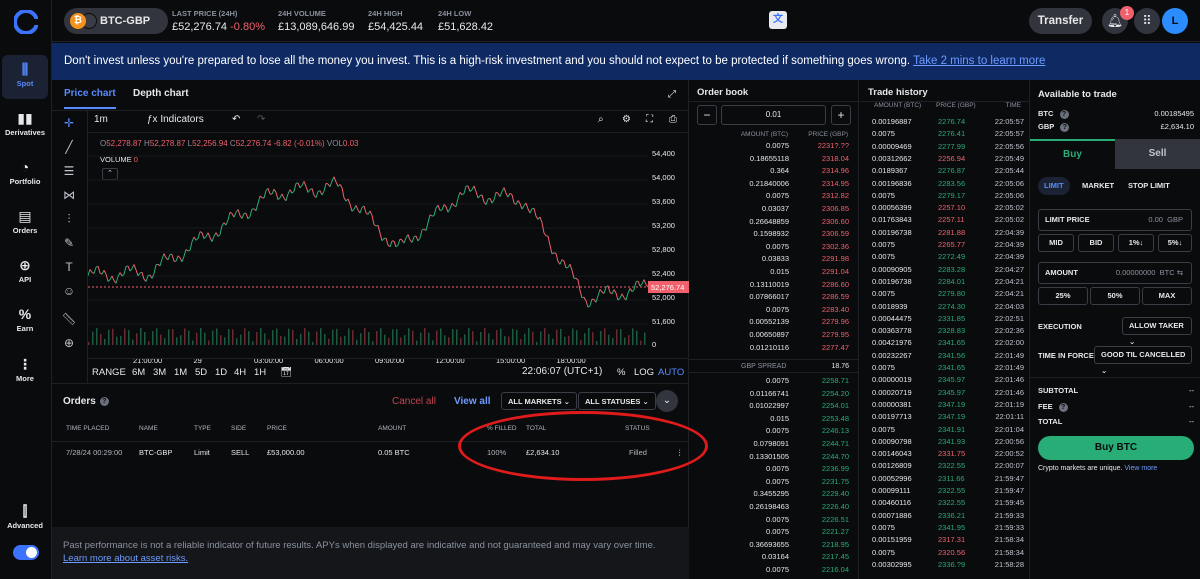 The width and height of the screenshot is (1200, 579). Describe the element at coordinates (69, 171) in the screenshot. I see `fib-lines-icon: ☰` at that location.